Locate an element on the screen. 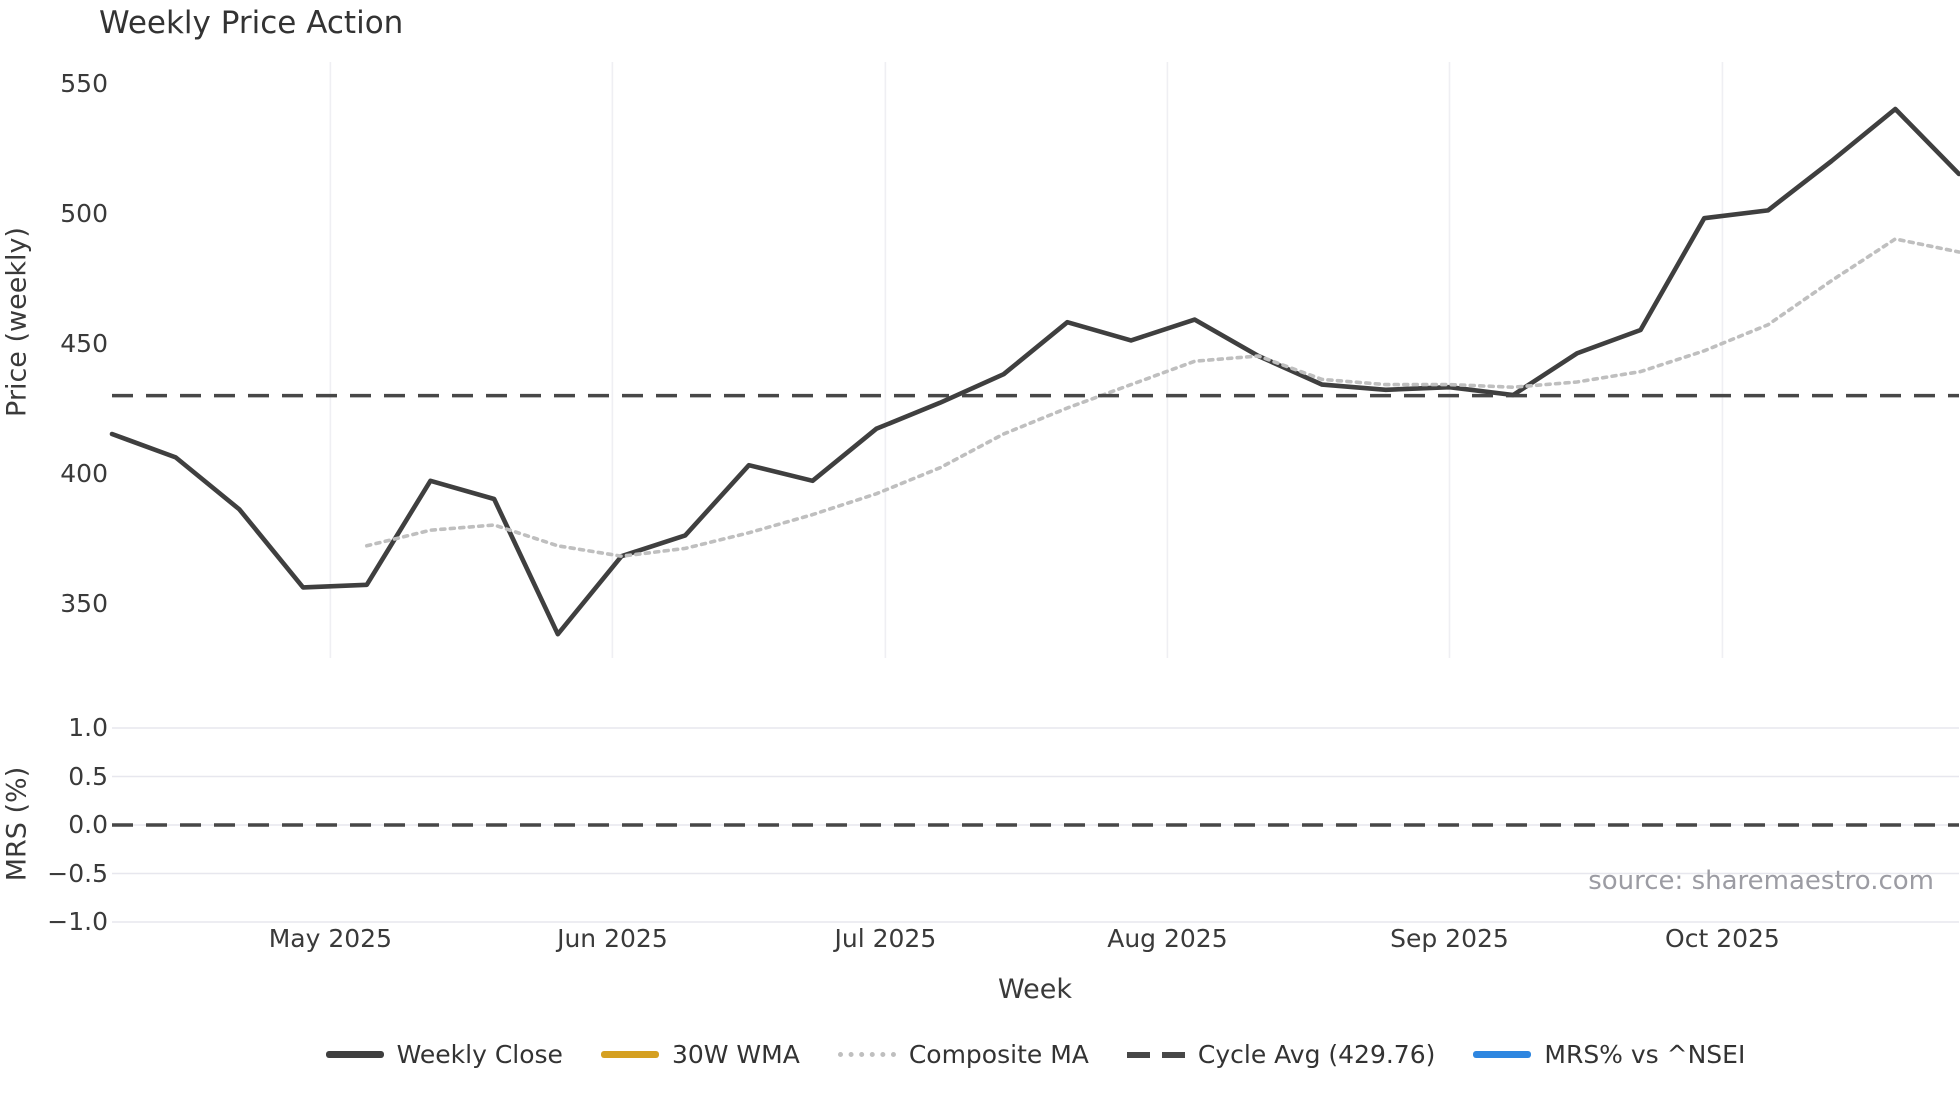 The image size is (1960, 1102). price-tick-550: 550 is located at coordinates (84, 83).